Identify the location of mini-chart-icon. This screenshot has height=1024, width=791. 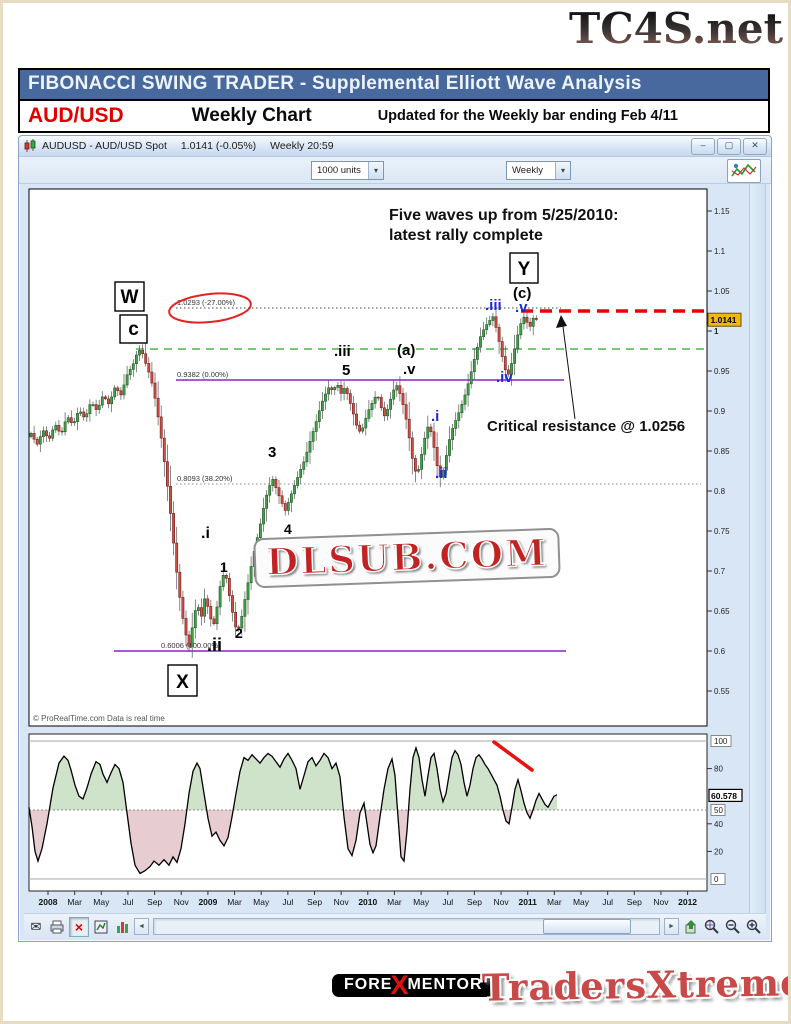
(744, 170).